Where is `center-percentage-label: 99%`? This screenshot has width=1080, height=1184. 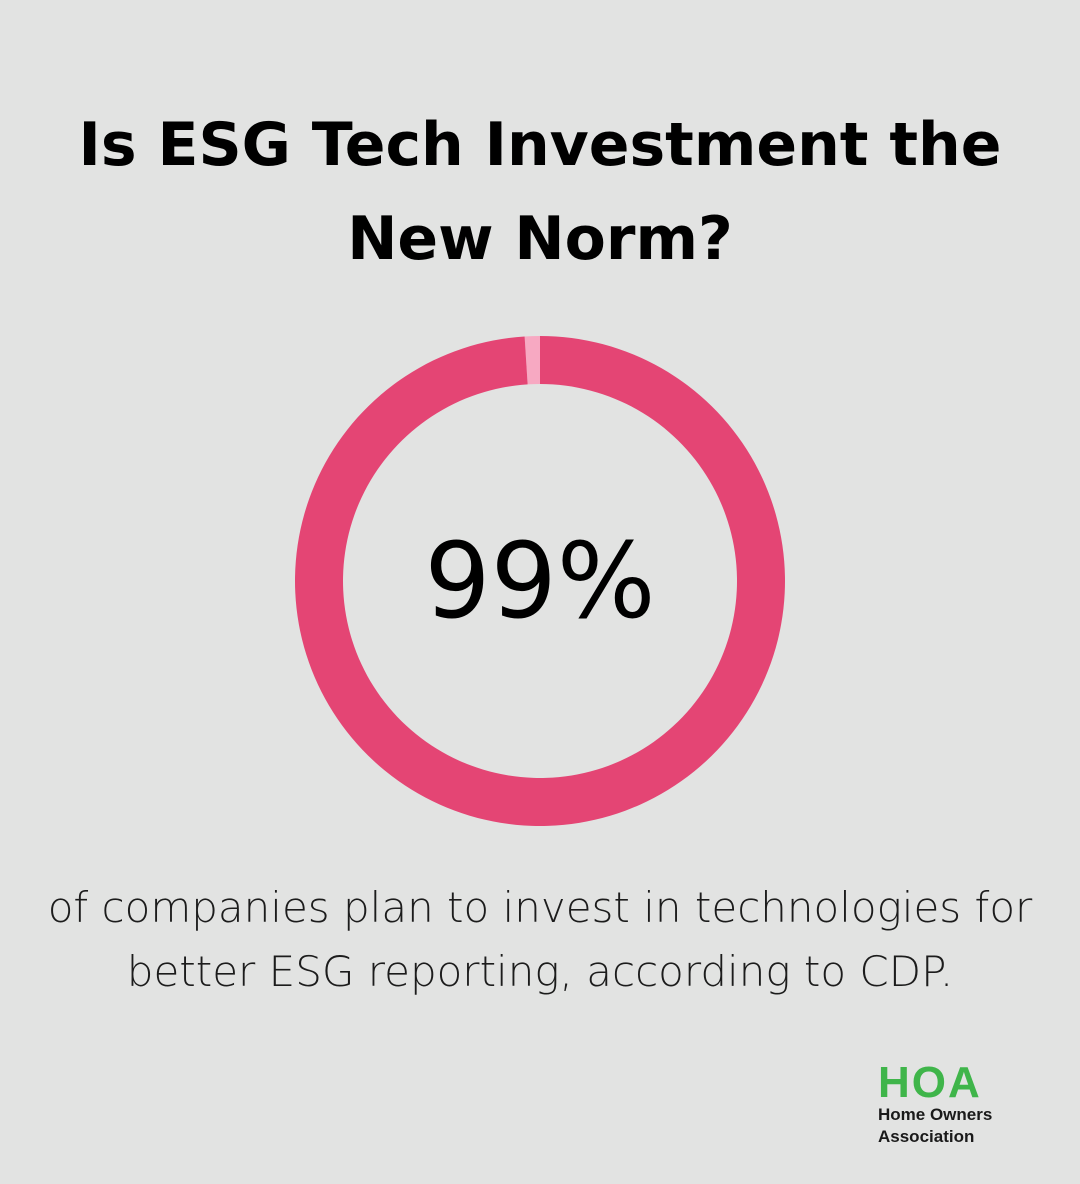 center-percentage-label: 99% is located at coordinates (539, 581).